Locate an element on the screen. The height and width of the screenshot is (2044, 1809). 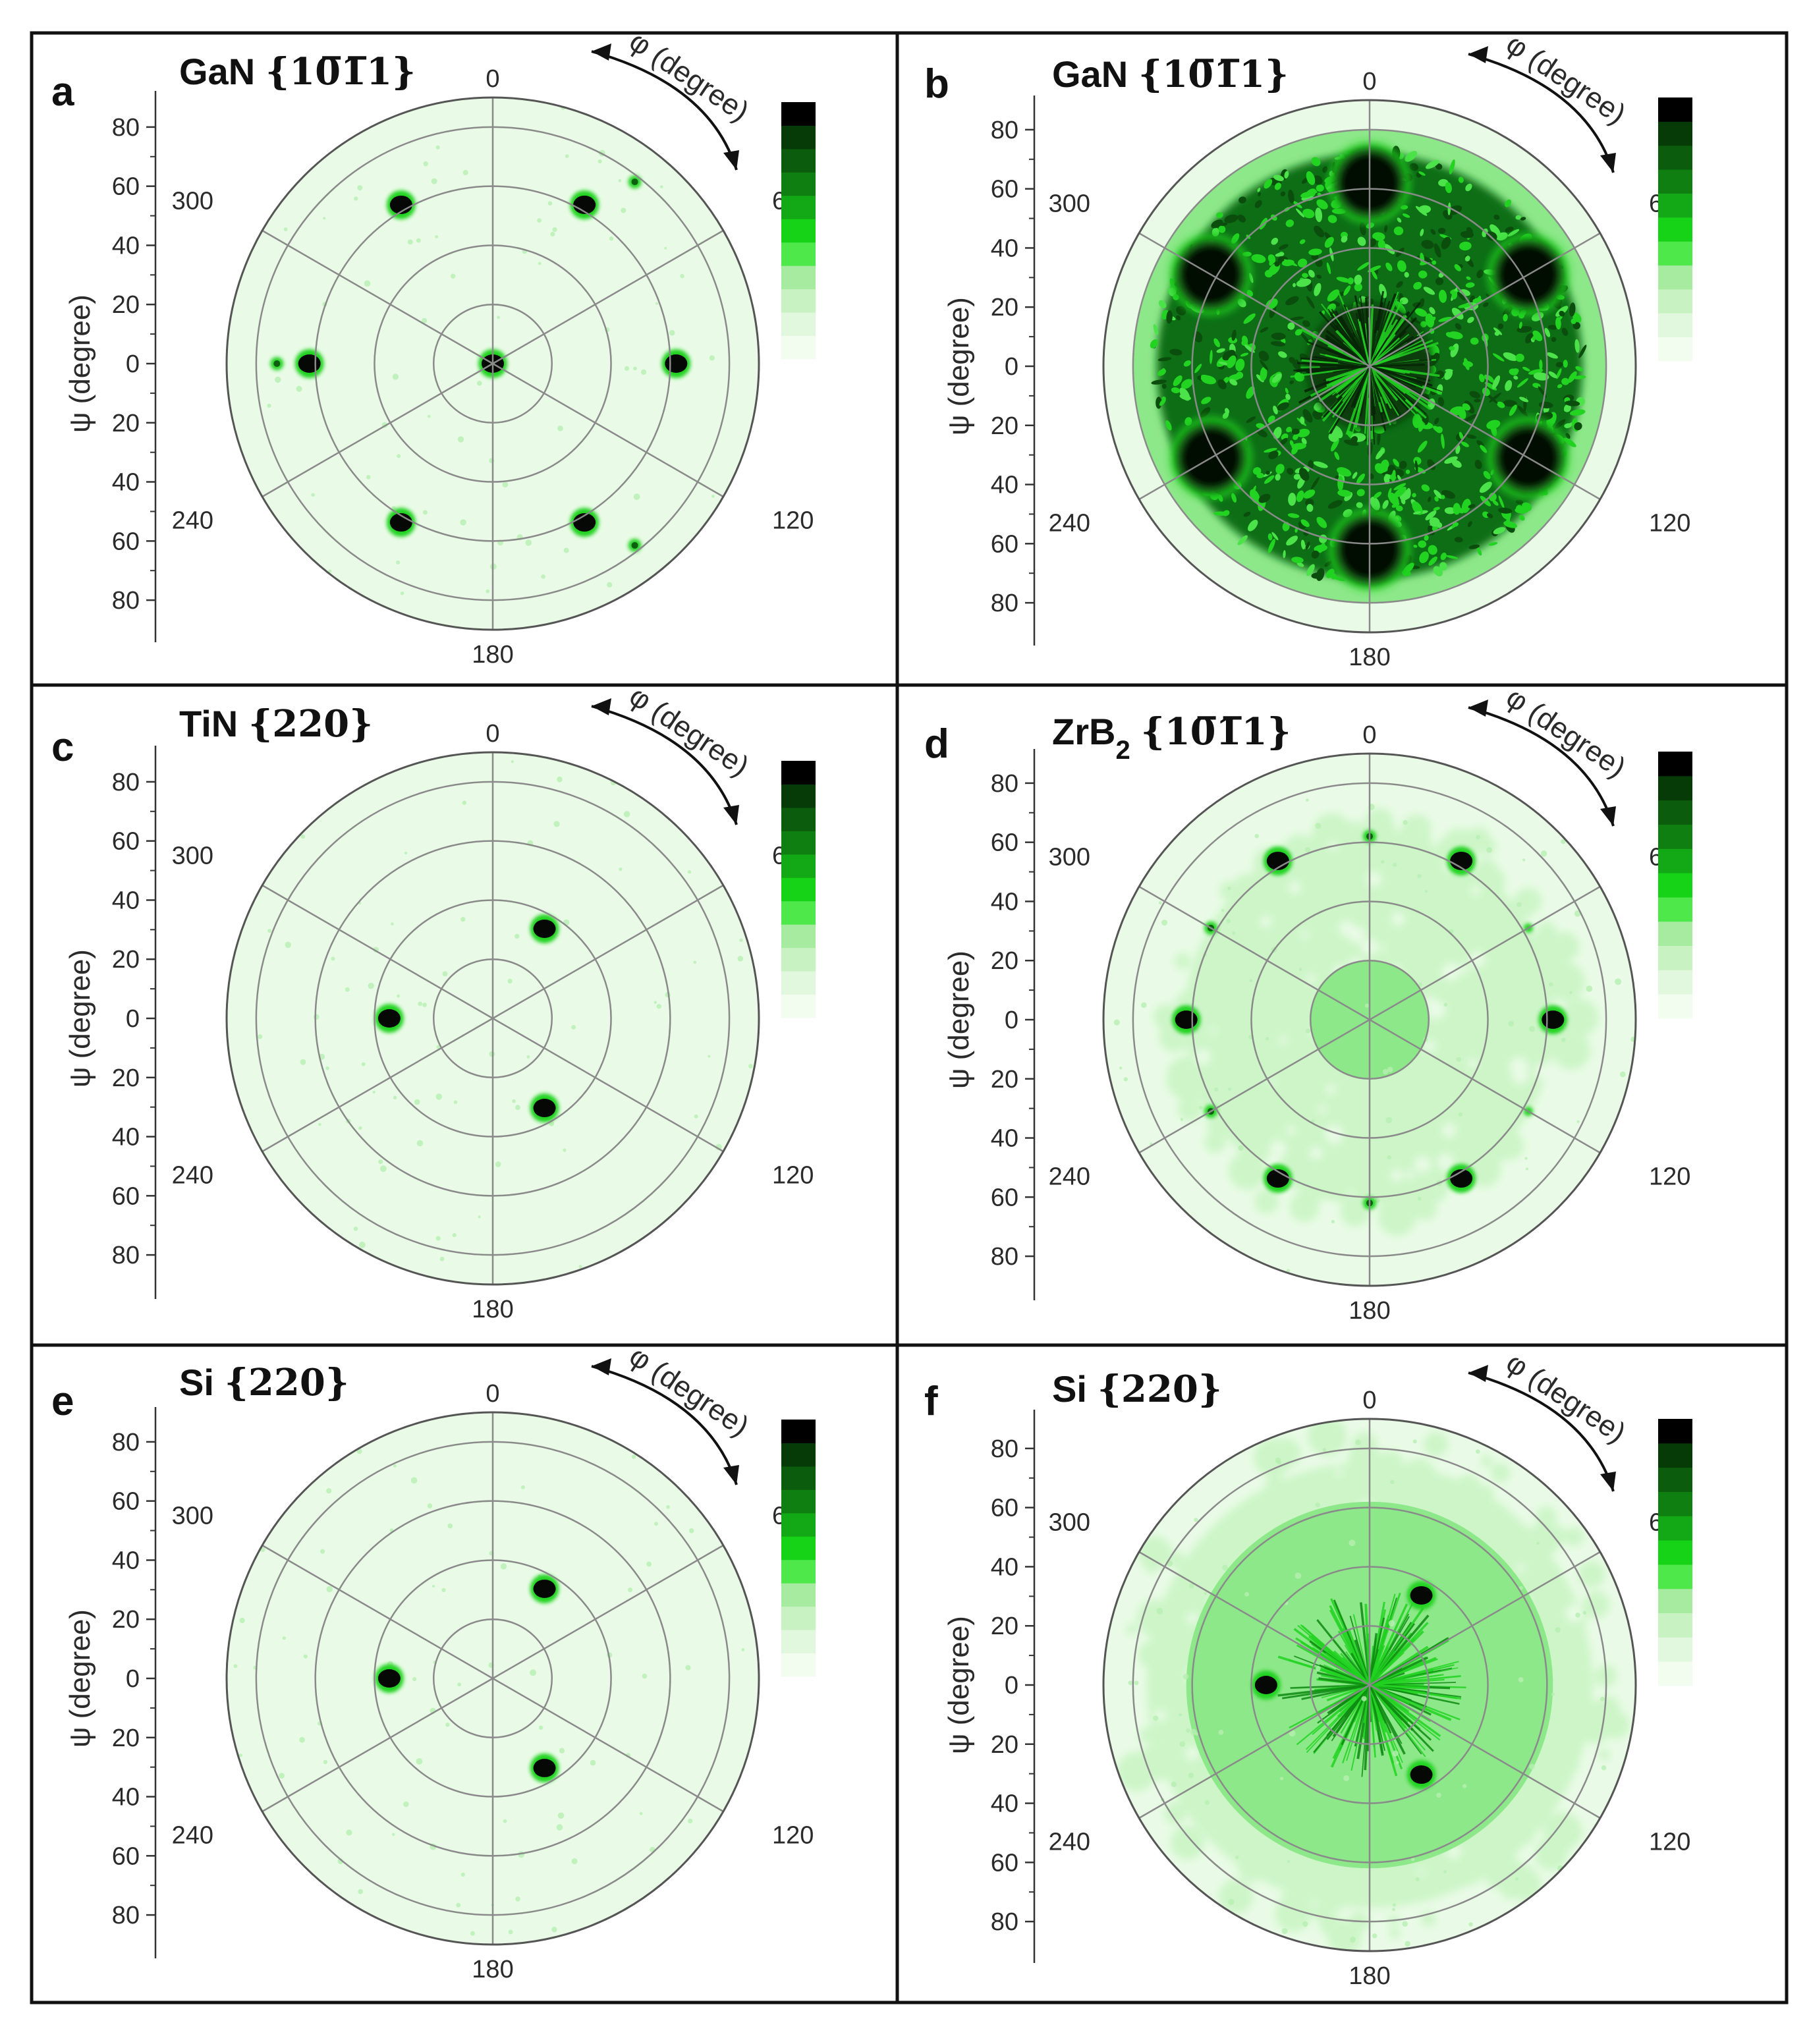
intensity-map is located at coordinates (489, 1692).